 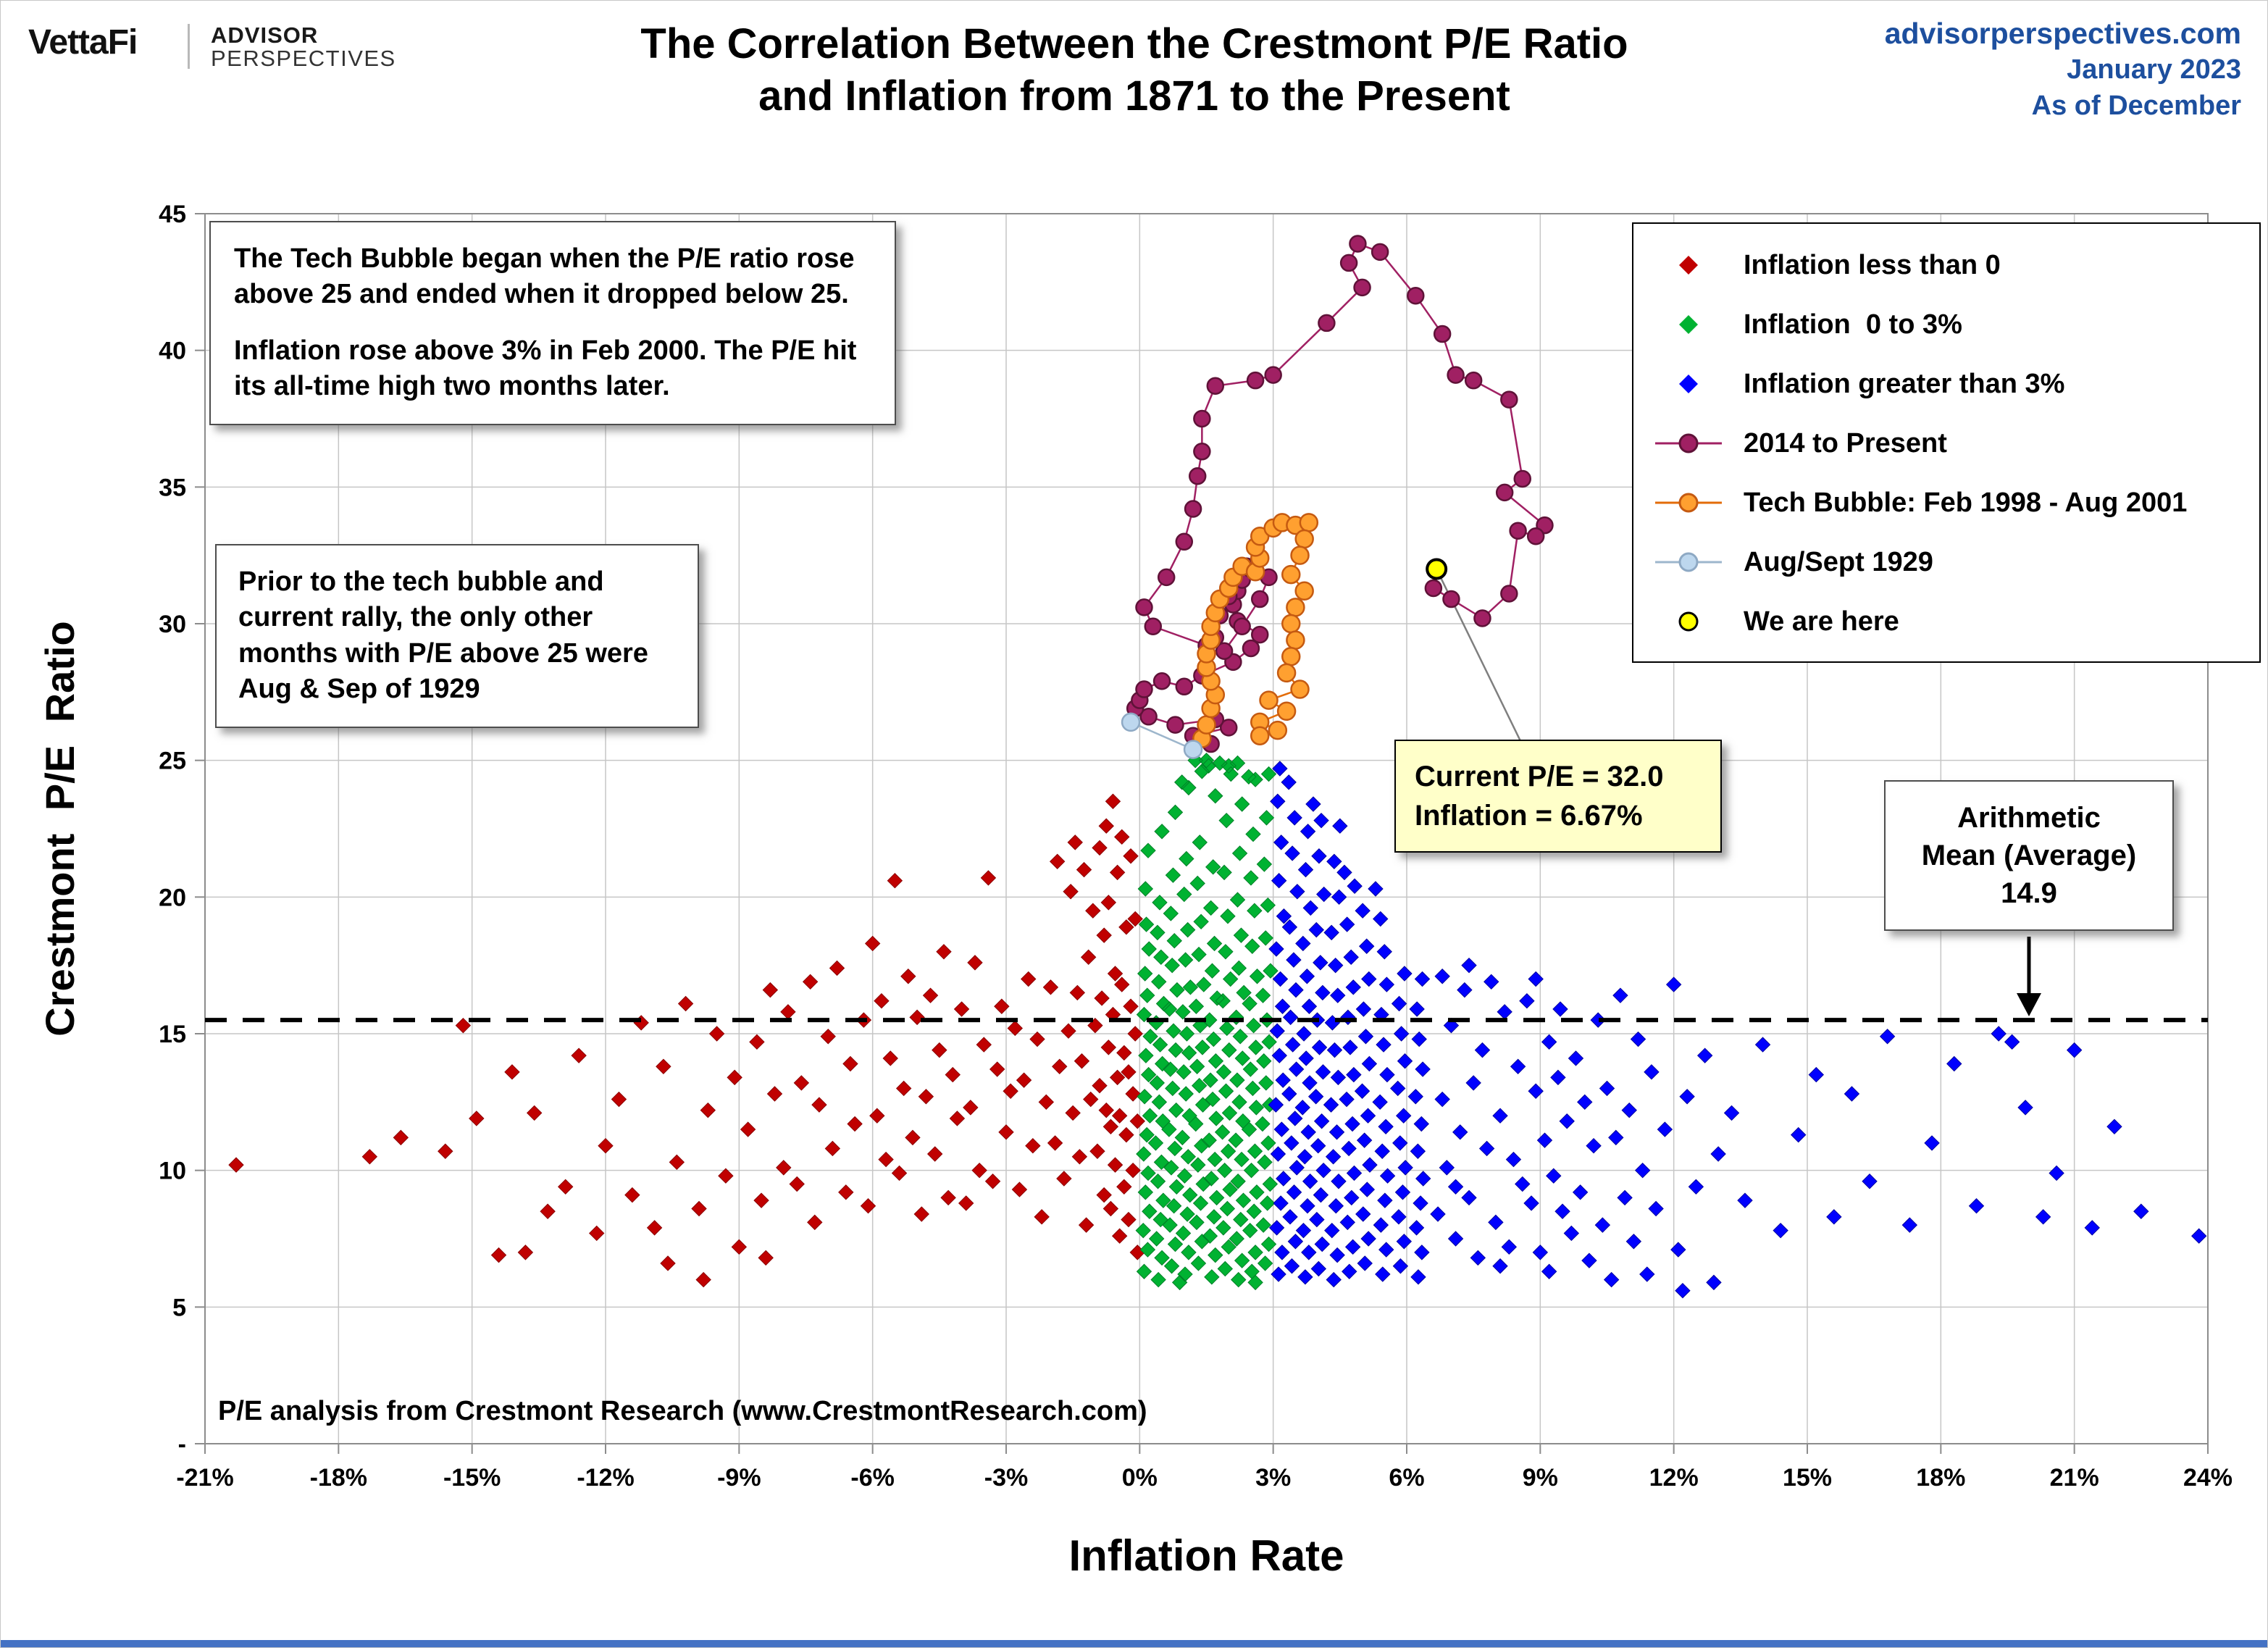 I want to click on legend-label: Inflation 0 to 3%, so click(x=1853, y=324).